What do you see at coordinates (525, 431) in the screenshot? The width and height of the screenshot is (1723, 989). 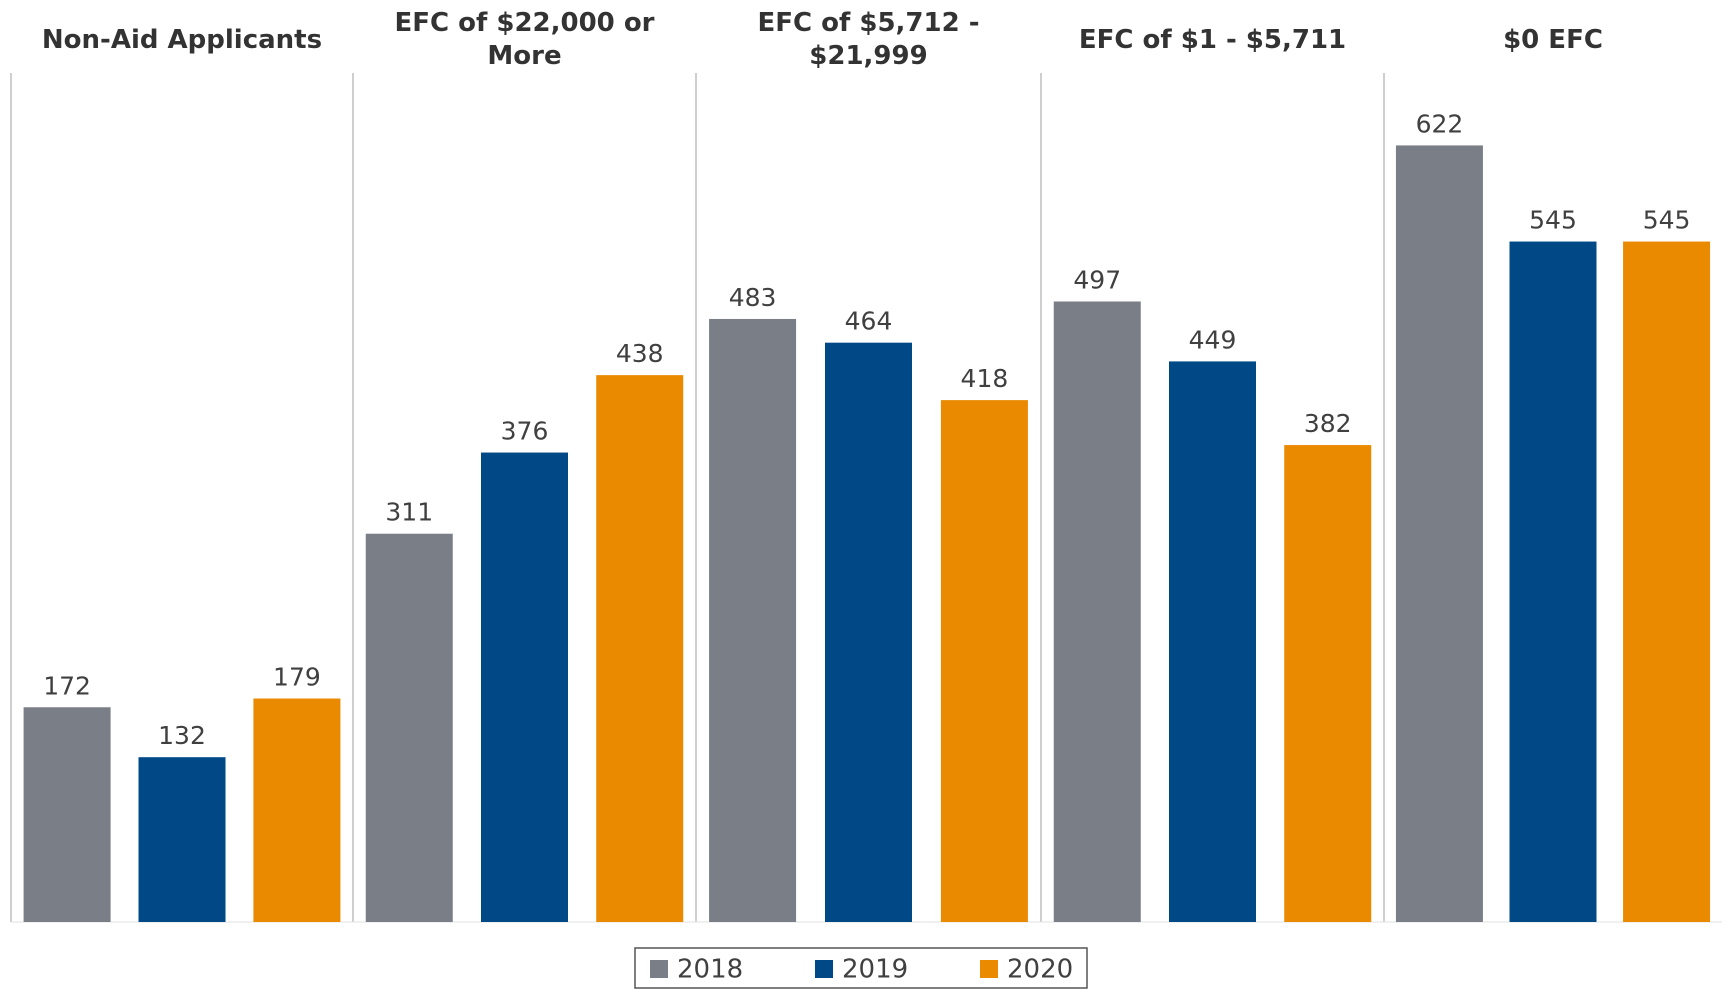 I see `data-label: 376` at bounding box center [525, 431].